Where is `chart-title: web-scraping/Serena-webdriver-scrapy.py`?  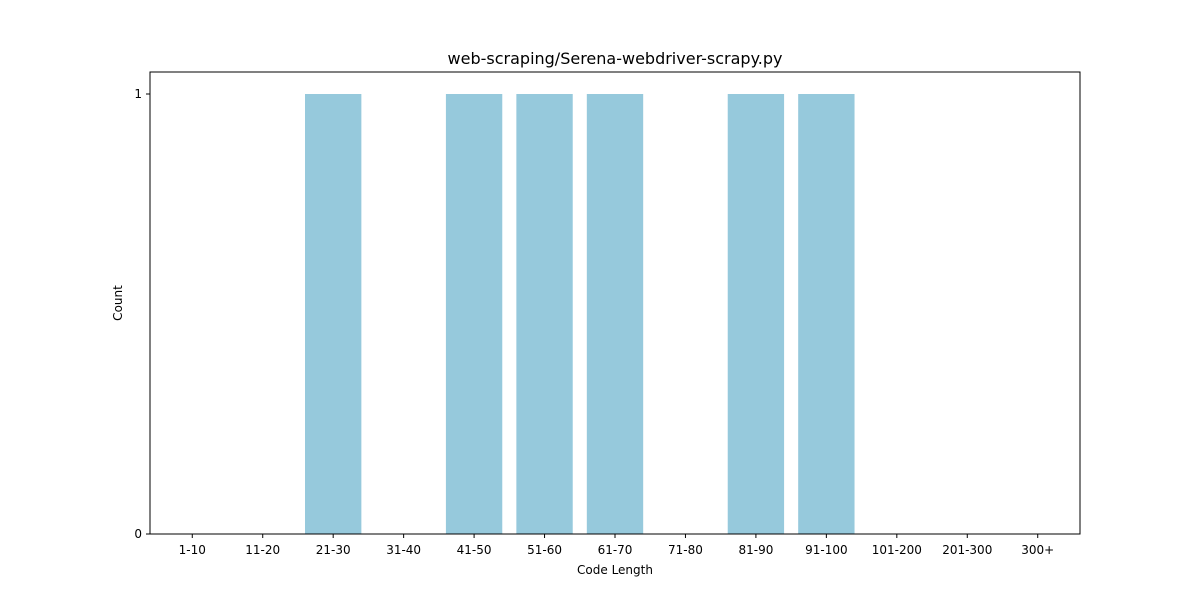 chart-title: web-scraping/Serena-webdriver-scrapy.py is located at coordinates (615, 58).